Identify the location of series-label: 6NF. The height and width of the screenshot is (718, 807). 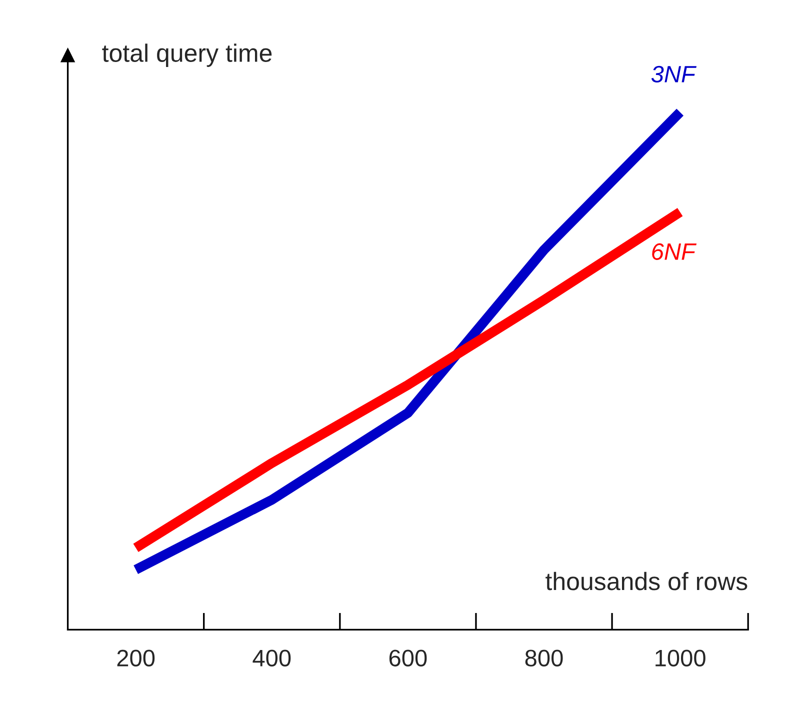
(674, 251).